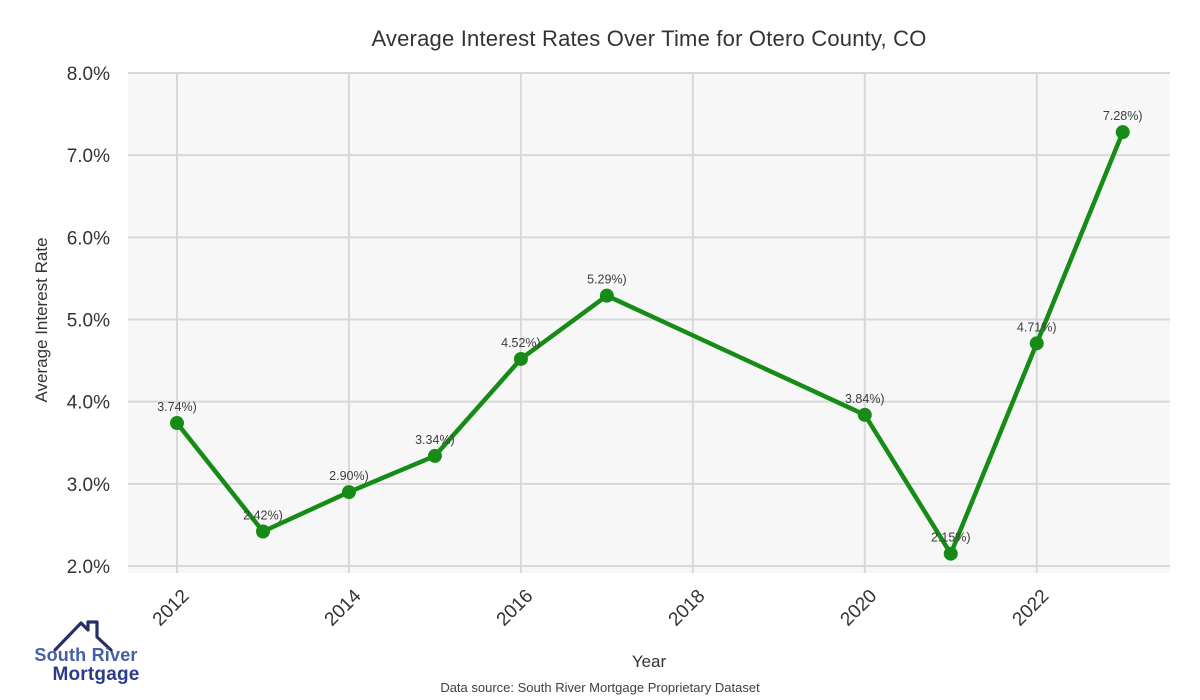 The width and height of the screenshot is (1200, 700). I want to click on x-axis-label: Year, so click(649, 661).